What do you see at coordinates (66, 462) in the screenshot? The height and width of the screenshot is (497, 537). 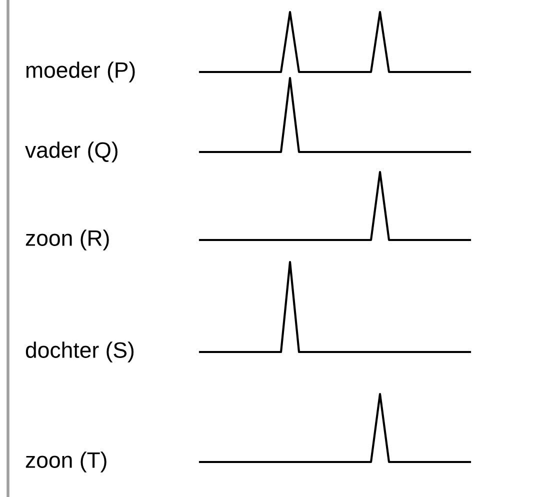 I see `y-axis-title: zoon (T)` at bounding box center [66, 462].